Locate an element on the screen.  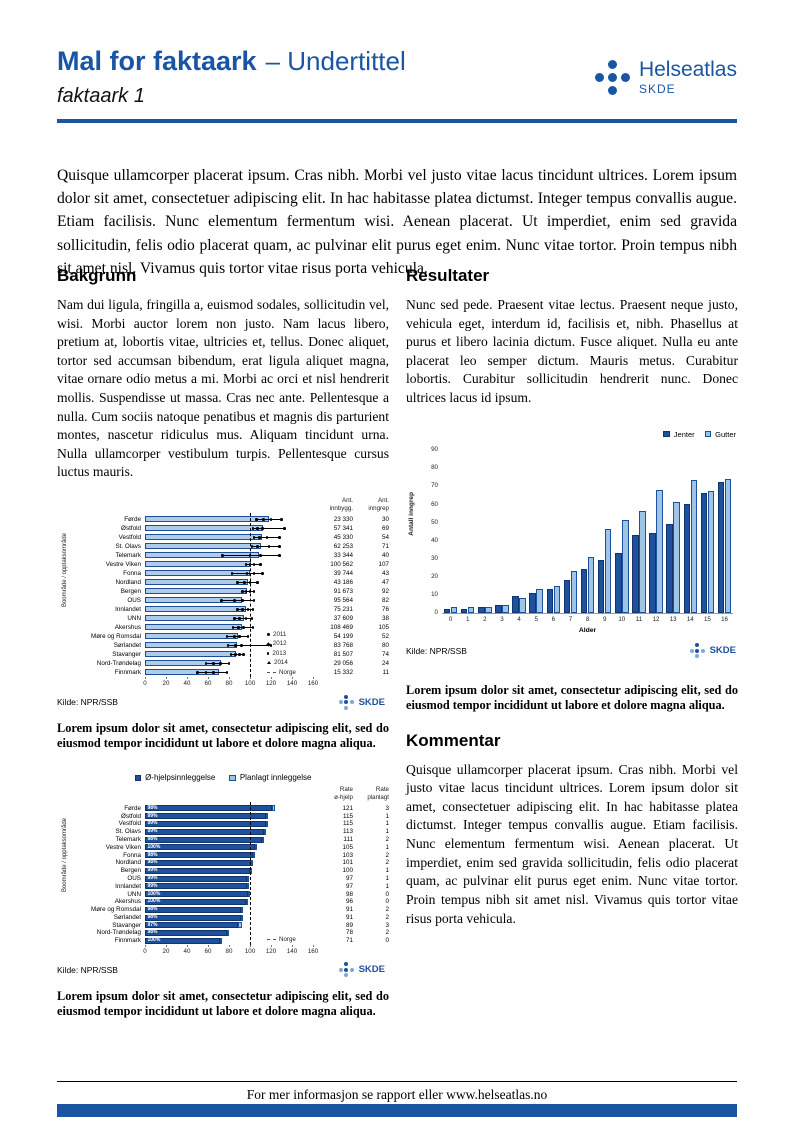
y-tick-label: 50 is located at coordinates (434, 522).